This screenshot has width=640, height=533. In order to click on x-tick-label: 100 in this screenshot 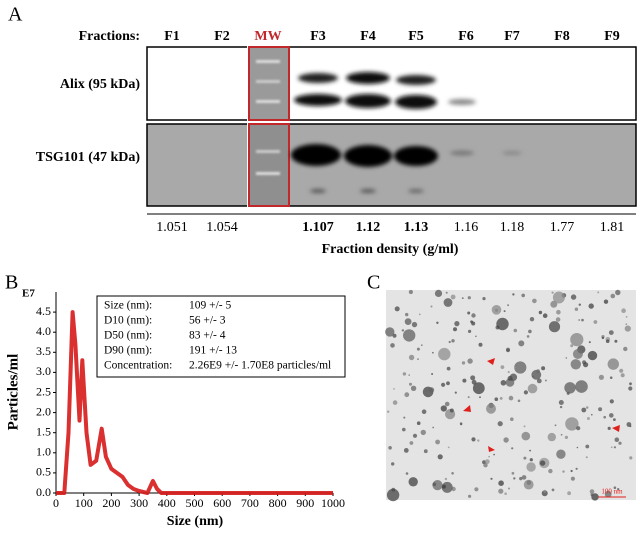, I will do `click(84, 503)`.